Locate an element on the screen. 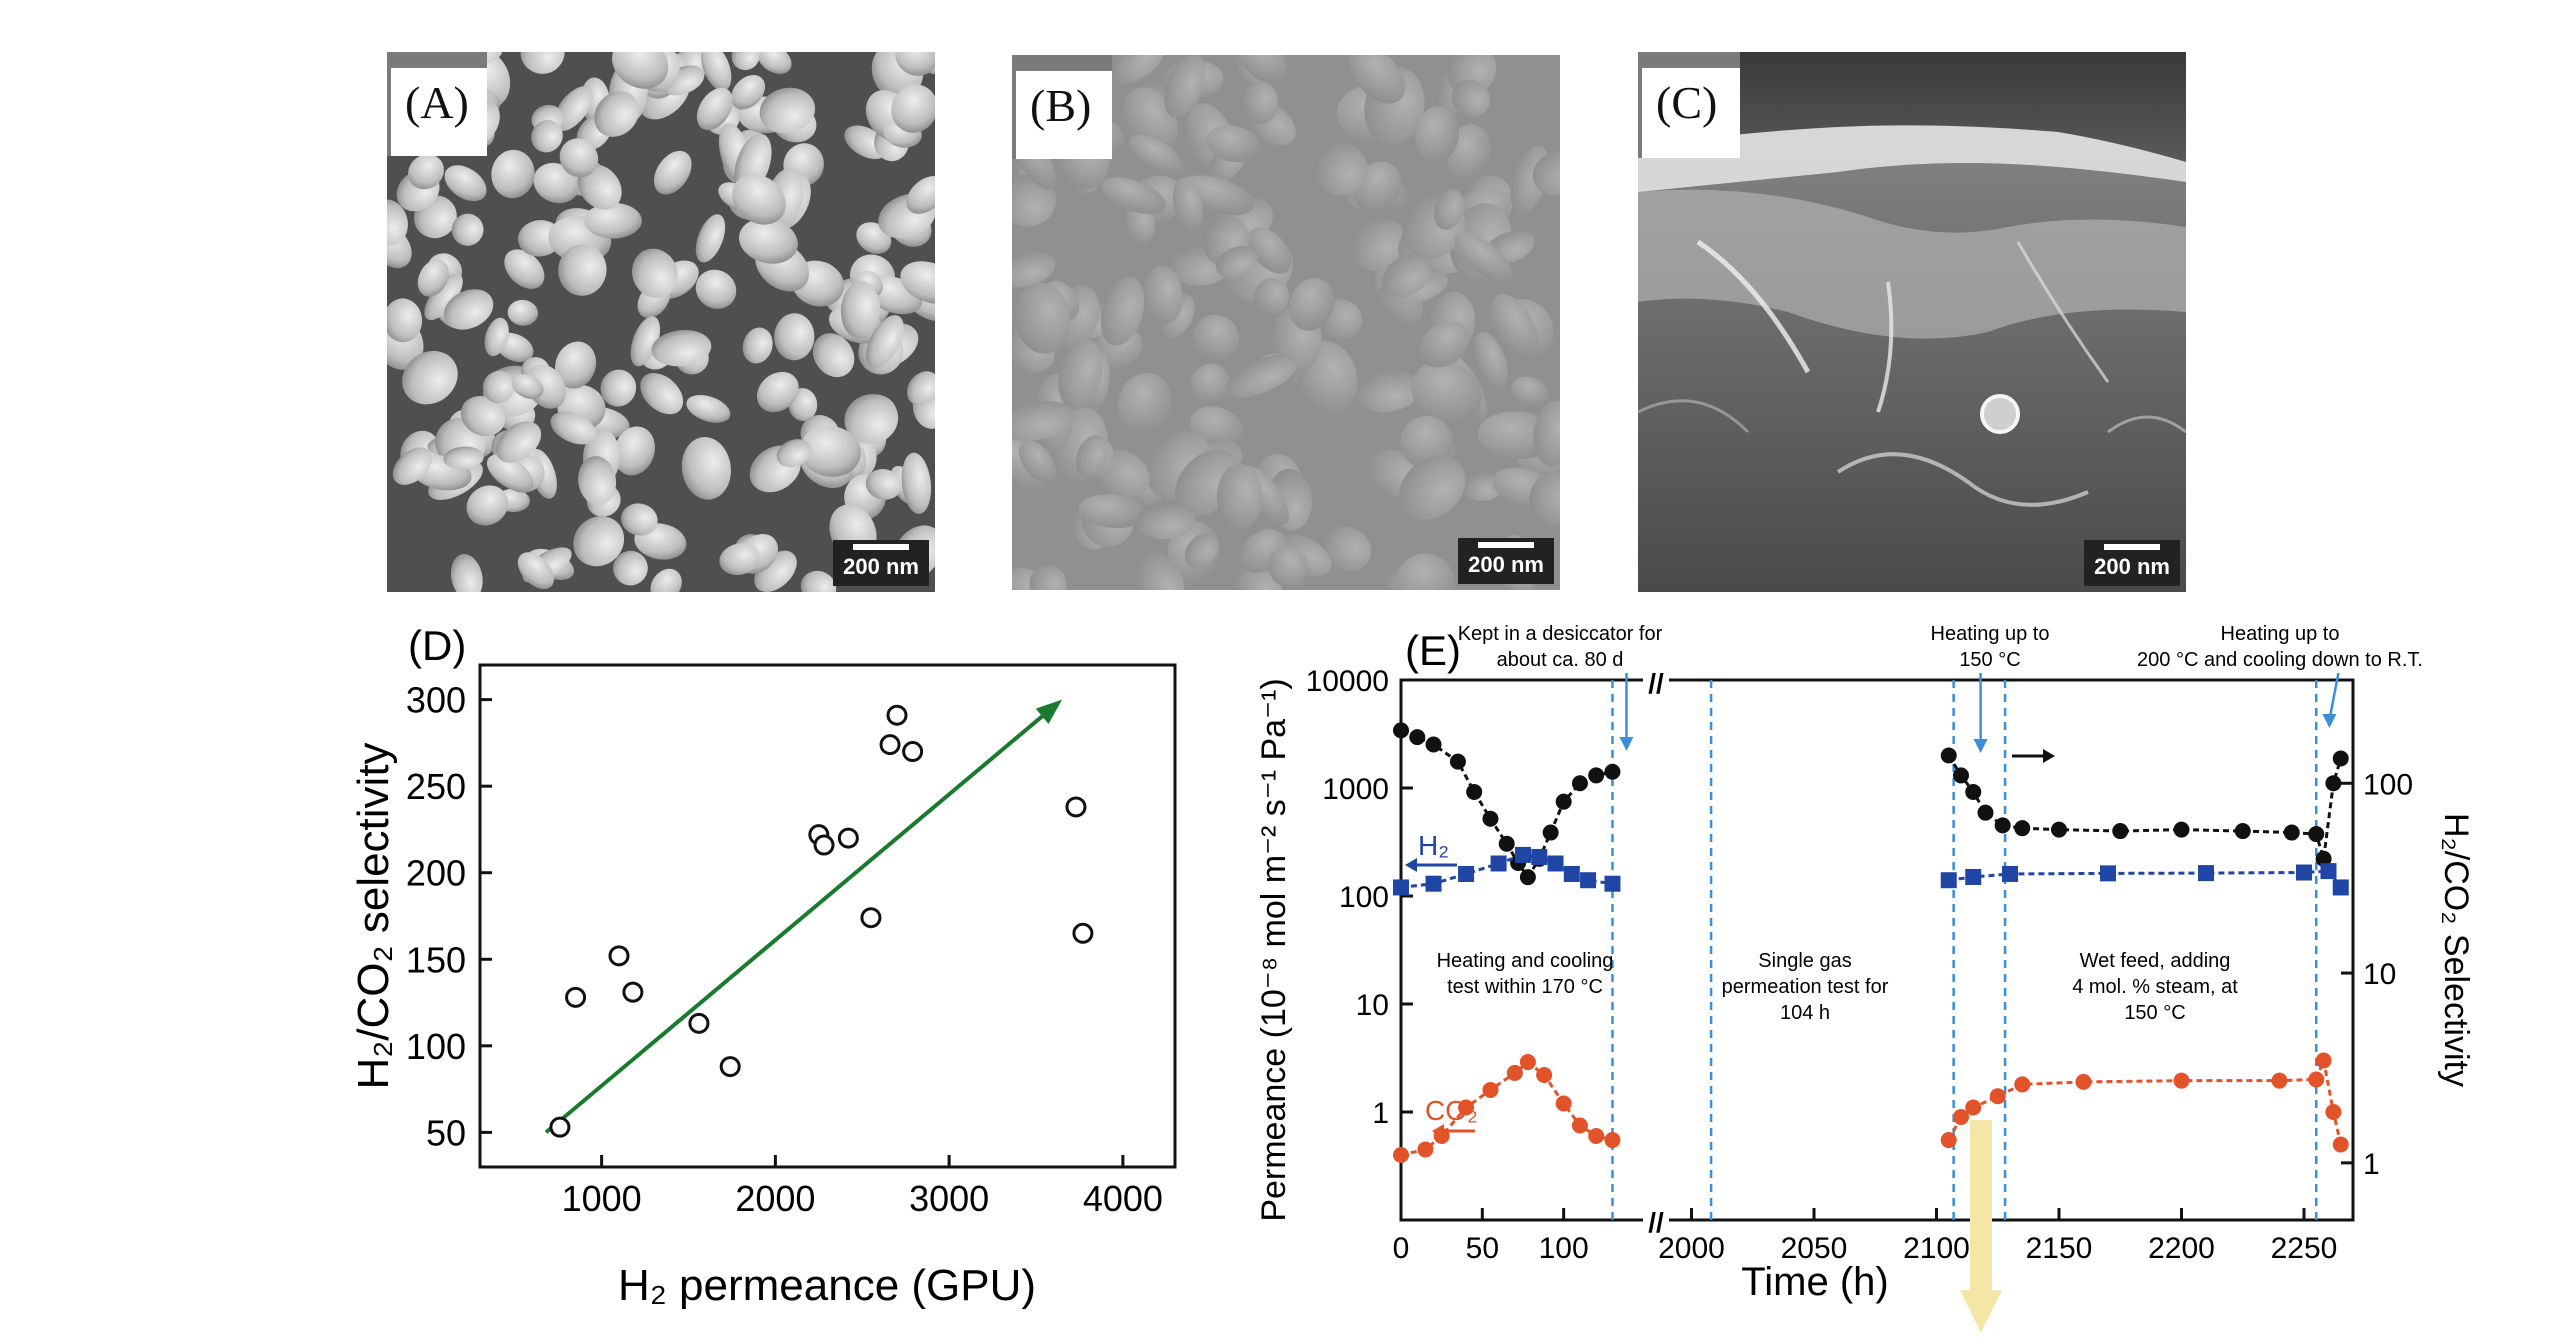 The image size is (2567, 1340). y-axis-label-left-e: Permeance (10⁻⁸ mol m⁻² s⁻¹ Pa⁻¹) is located at coordinates (1274, 949).